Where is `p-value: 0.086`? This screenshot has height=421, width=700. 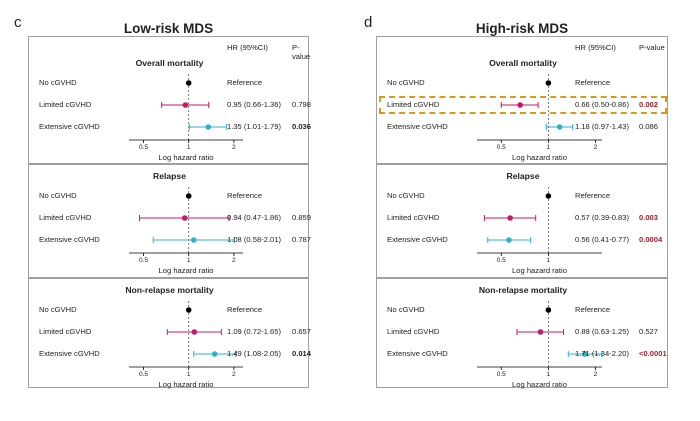
p-value: 0.086 is located at coordinates (649, 126).